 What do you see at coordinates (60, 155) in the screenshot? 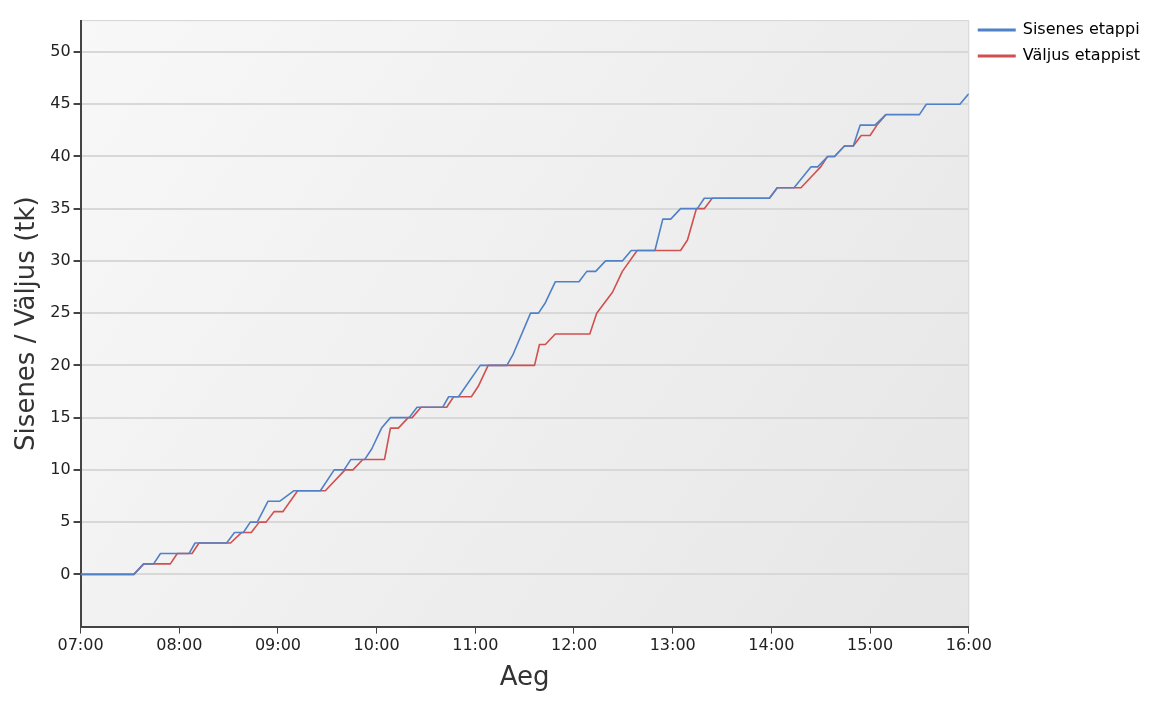
I see `y-tick-label: 40` at bounding box center [60, 155].